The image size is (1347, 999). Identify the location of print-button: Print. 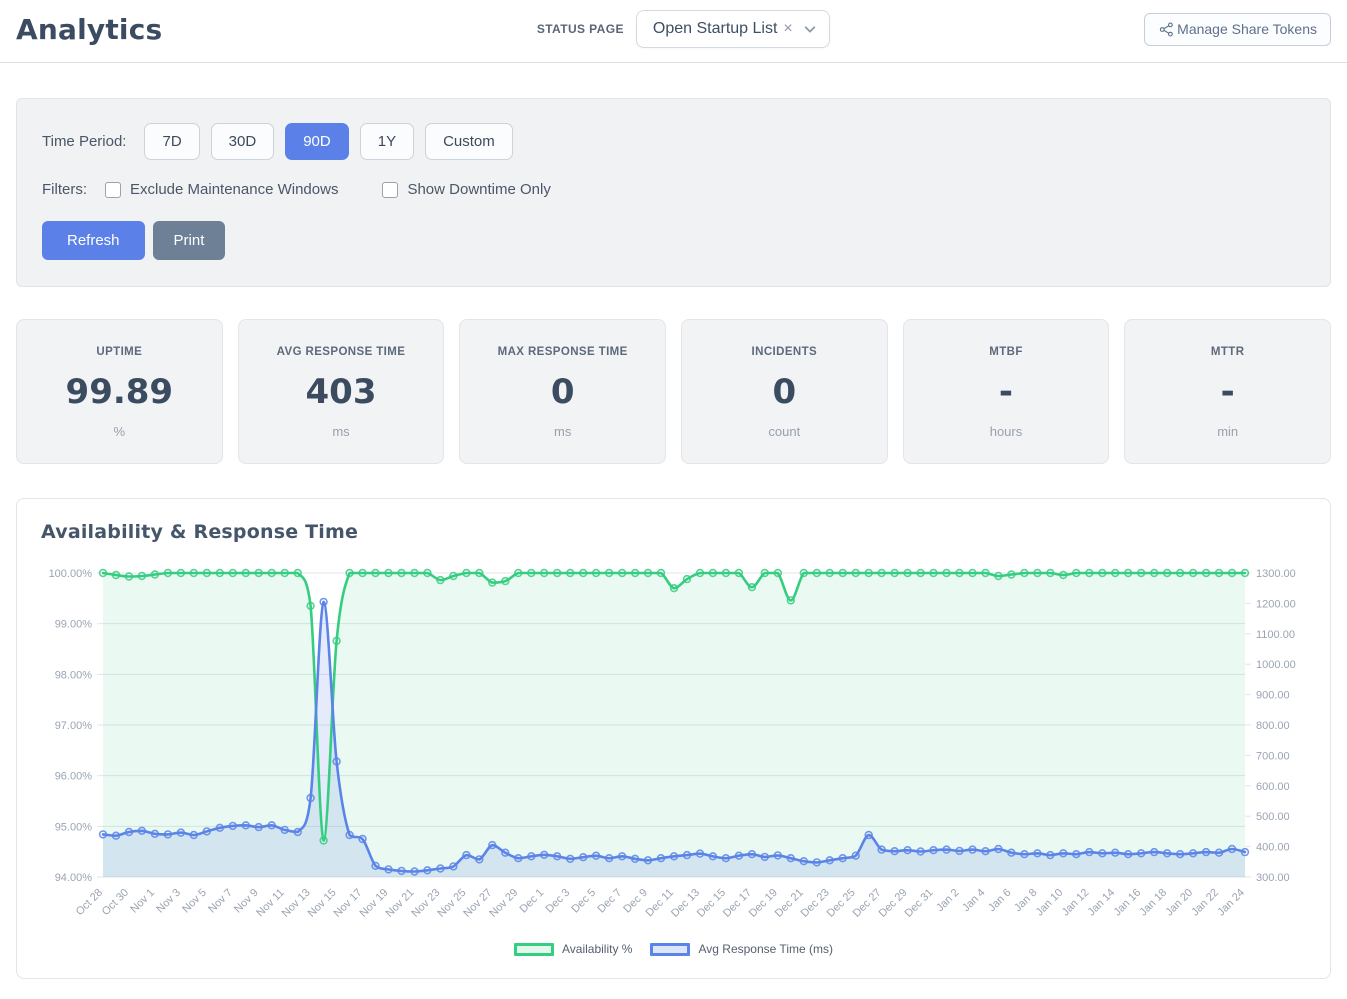
(189, 240).